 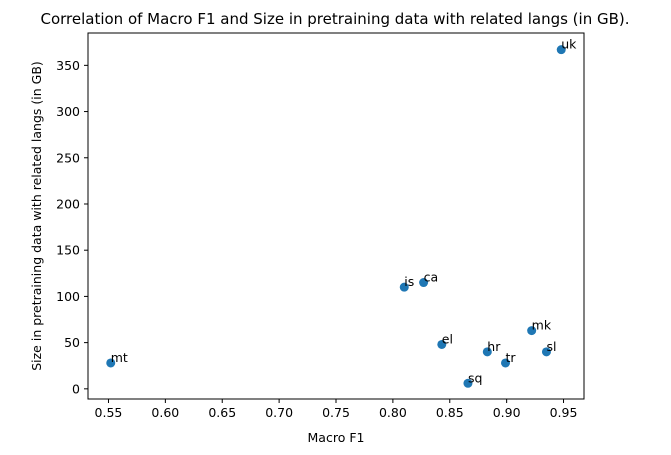 I want to click on x-tick-label: 0.75, so click(x=336, y=412).